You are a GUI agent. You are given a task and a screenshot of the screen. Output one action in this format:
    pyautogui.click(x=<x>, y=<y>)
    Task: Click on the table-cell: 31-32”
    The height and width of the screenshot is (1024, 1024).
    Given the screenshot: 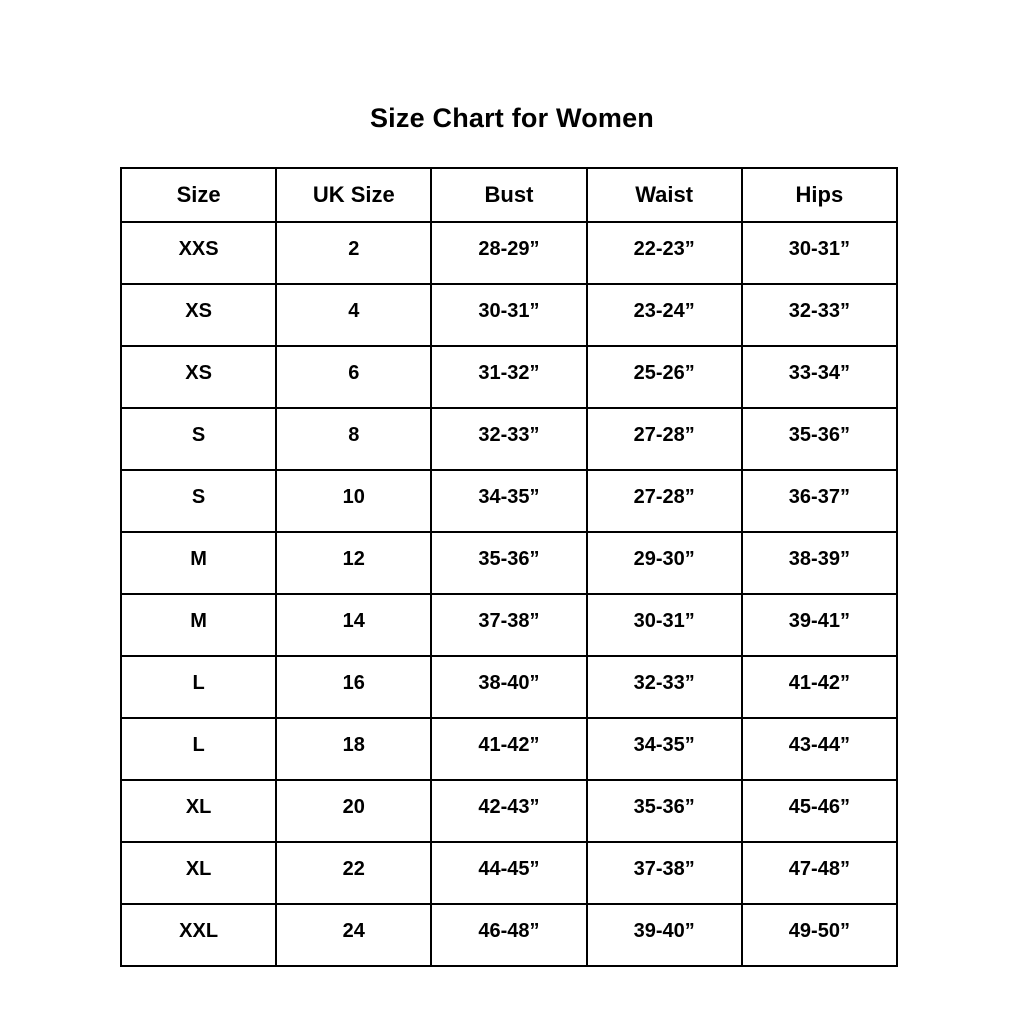 What is the action you would take?
    pyautogui.click(x=509, y=377)
    